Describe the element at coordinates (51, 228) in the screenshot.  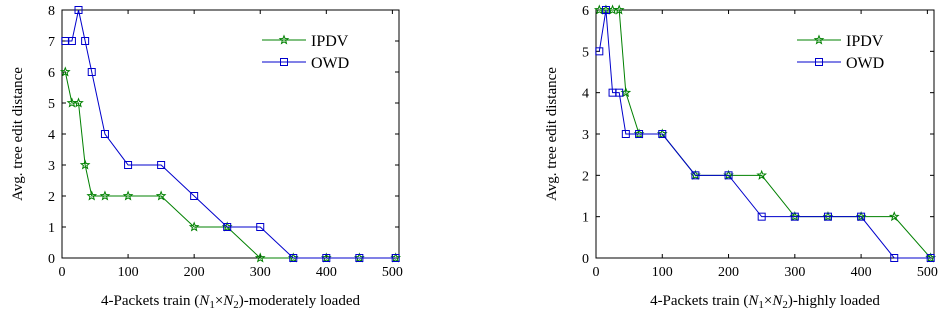
I see `y-tick-label: 1` at that location.